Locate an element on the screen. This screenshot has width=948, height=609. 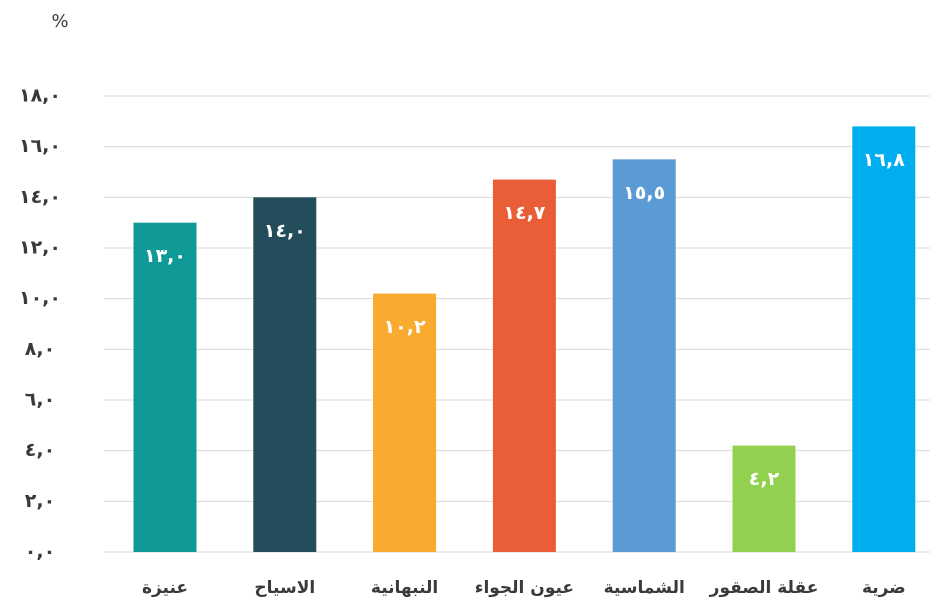
y-tick-label: ٦,٠ is located at coordinates (40, 400).